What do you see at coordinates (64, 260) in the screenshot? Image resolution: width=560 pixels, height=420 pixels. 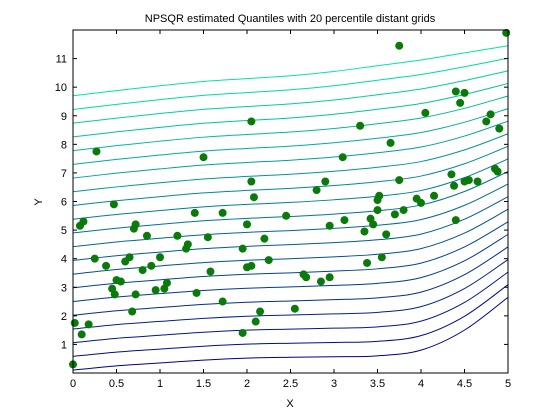 I see `y-tick-label: 4` at bounding box center [64, 260].